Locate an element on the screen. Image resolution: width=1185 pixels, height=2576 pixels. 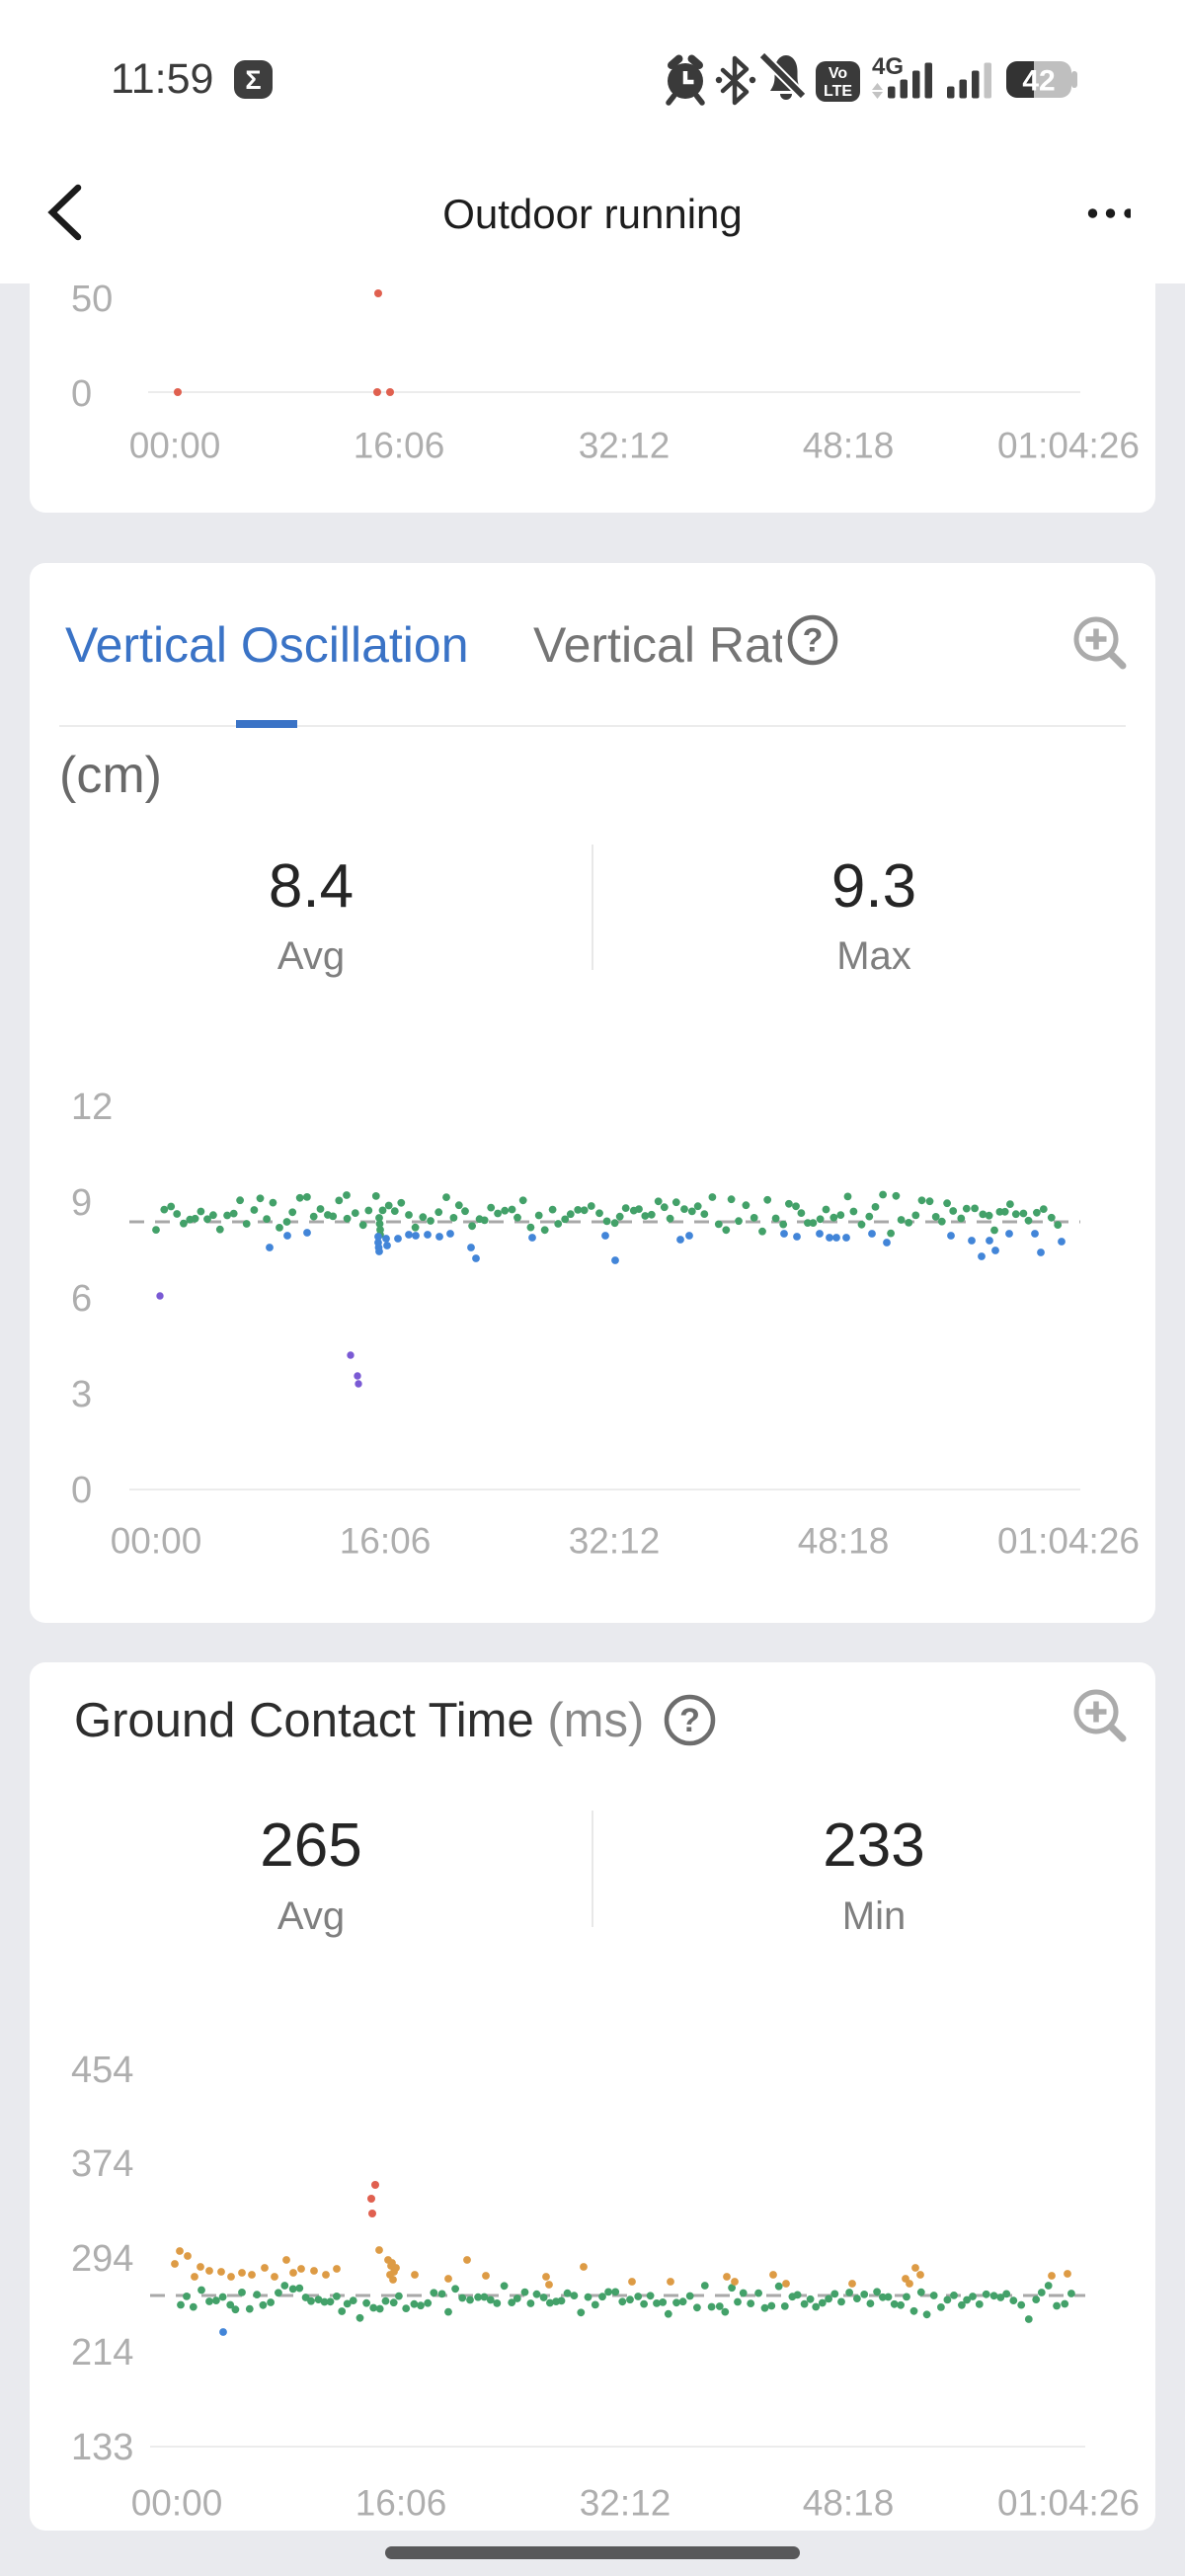
svg-text: 133 is located at coordinates (102, 2447).